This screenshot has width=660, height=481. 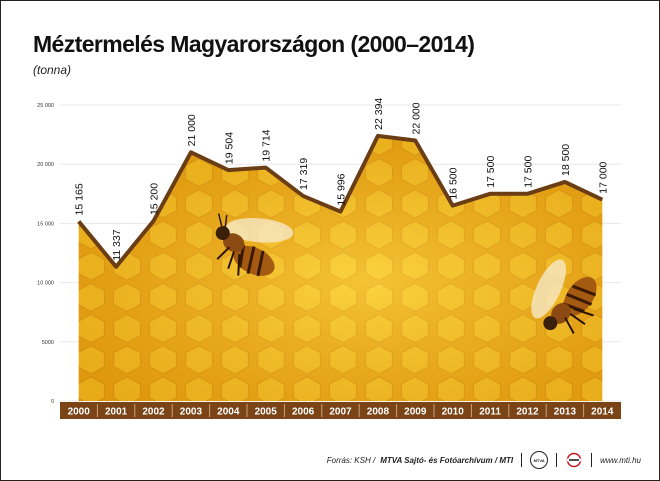 What do you see at coordinates (415, 412) in the screenshot?
I see `x-tick-label: 2009` at bounding box center [415, 412].